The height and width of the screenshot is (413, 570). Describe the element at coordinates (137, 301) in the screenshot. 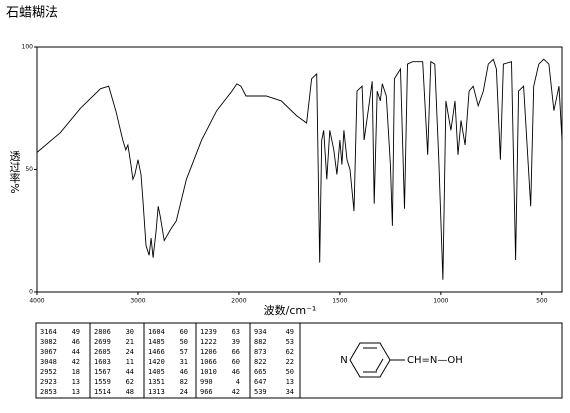

I see `x-tick-label: 3000` at that location.